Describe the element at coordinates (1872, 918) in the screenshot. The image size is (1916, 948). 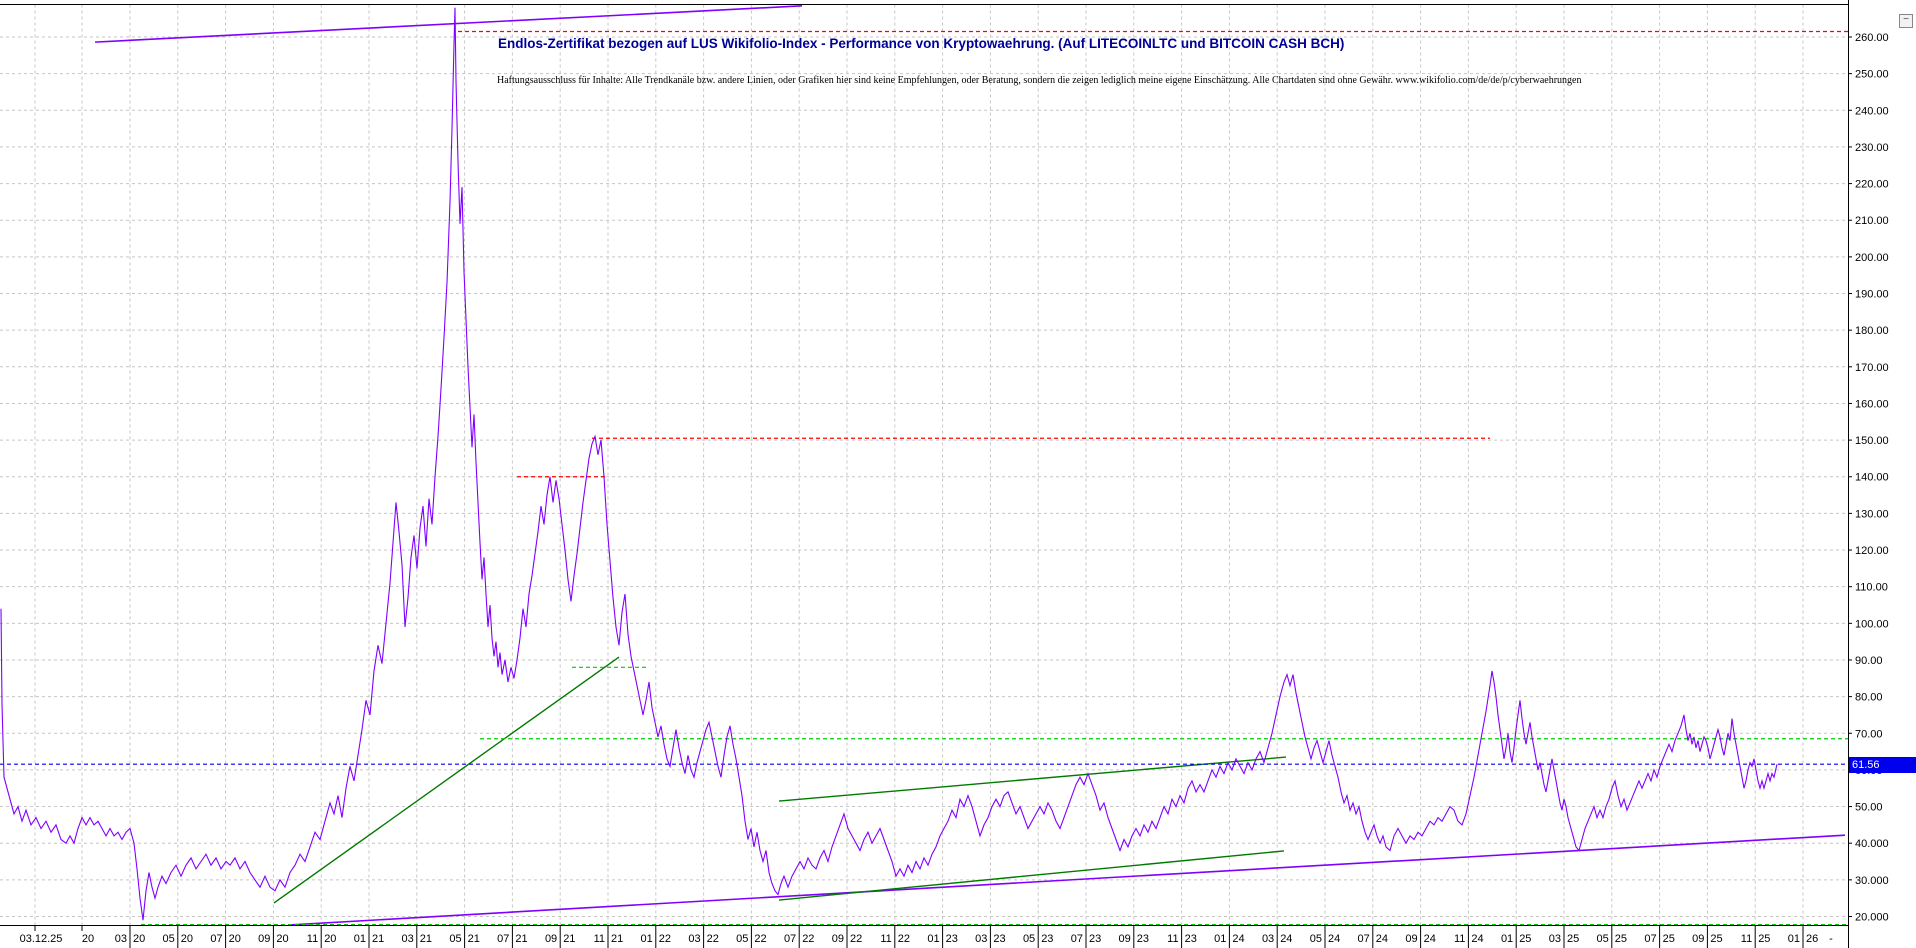
I see `y-tick-label: 20.000` at that location.